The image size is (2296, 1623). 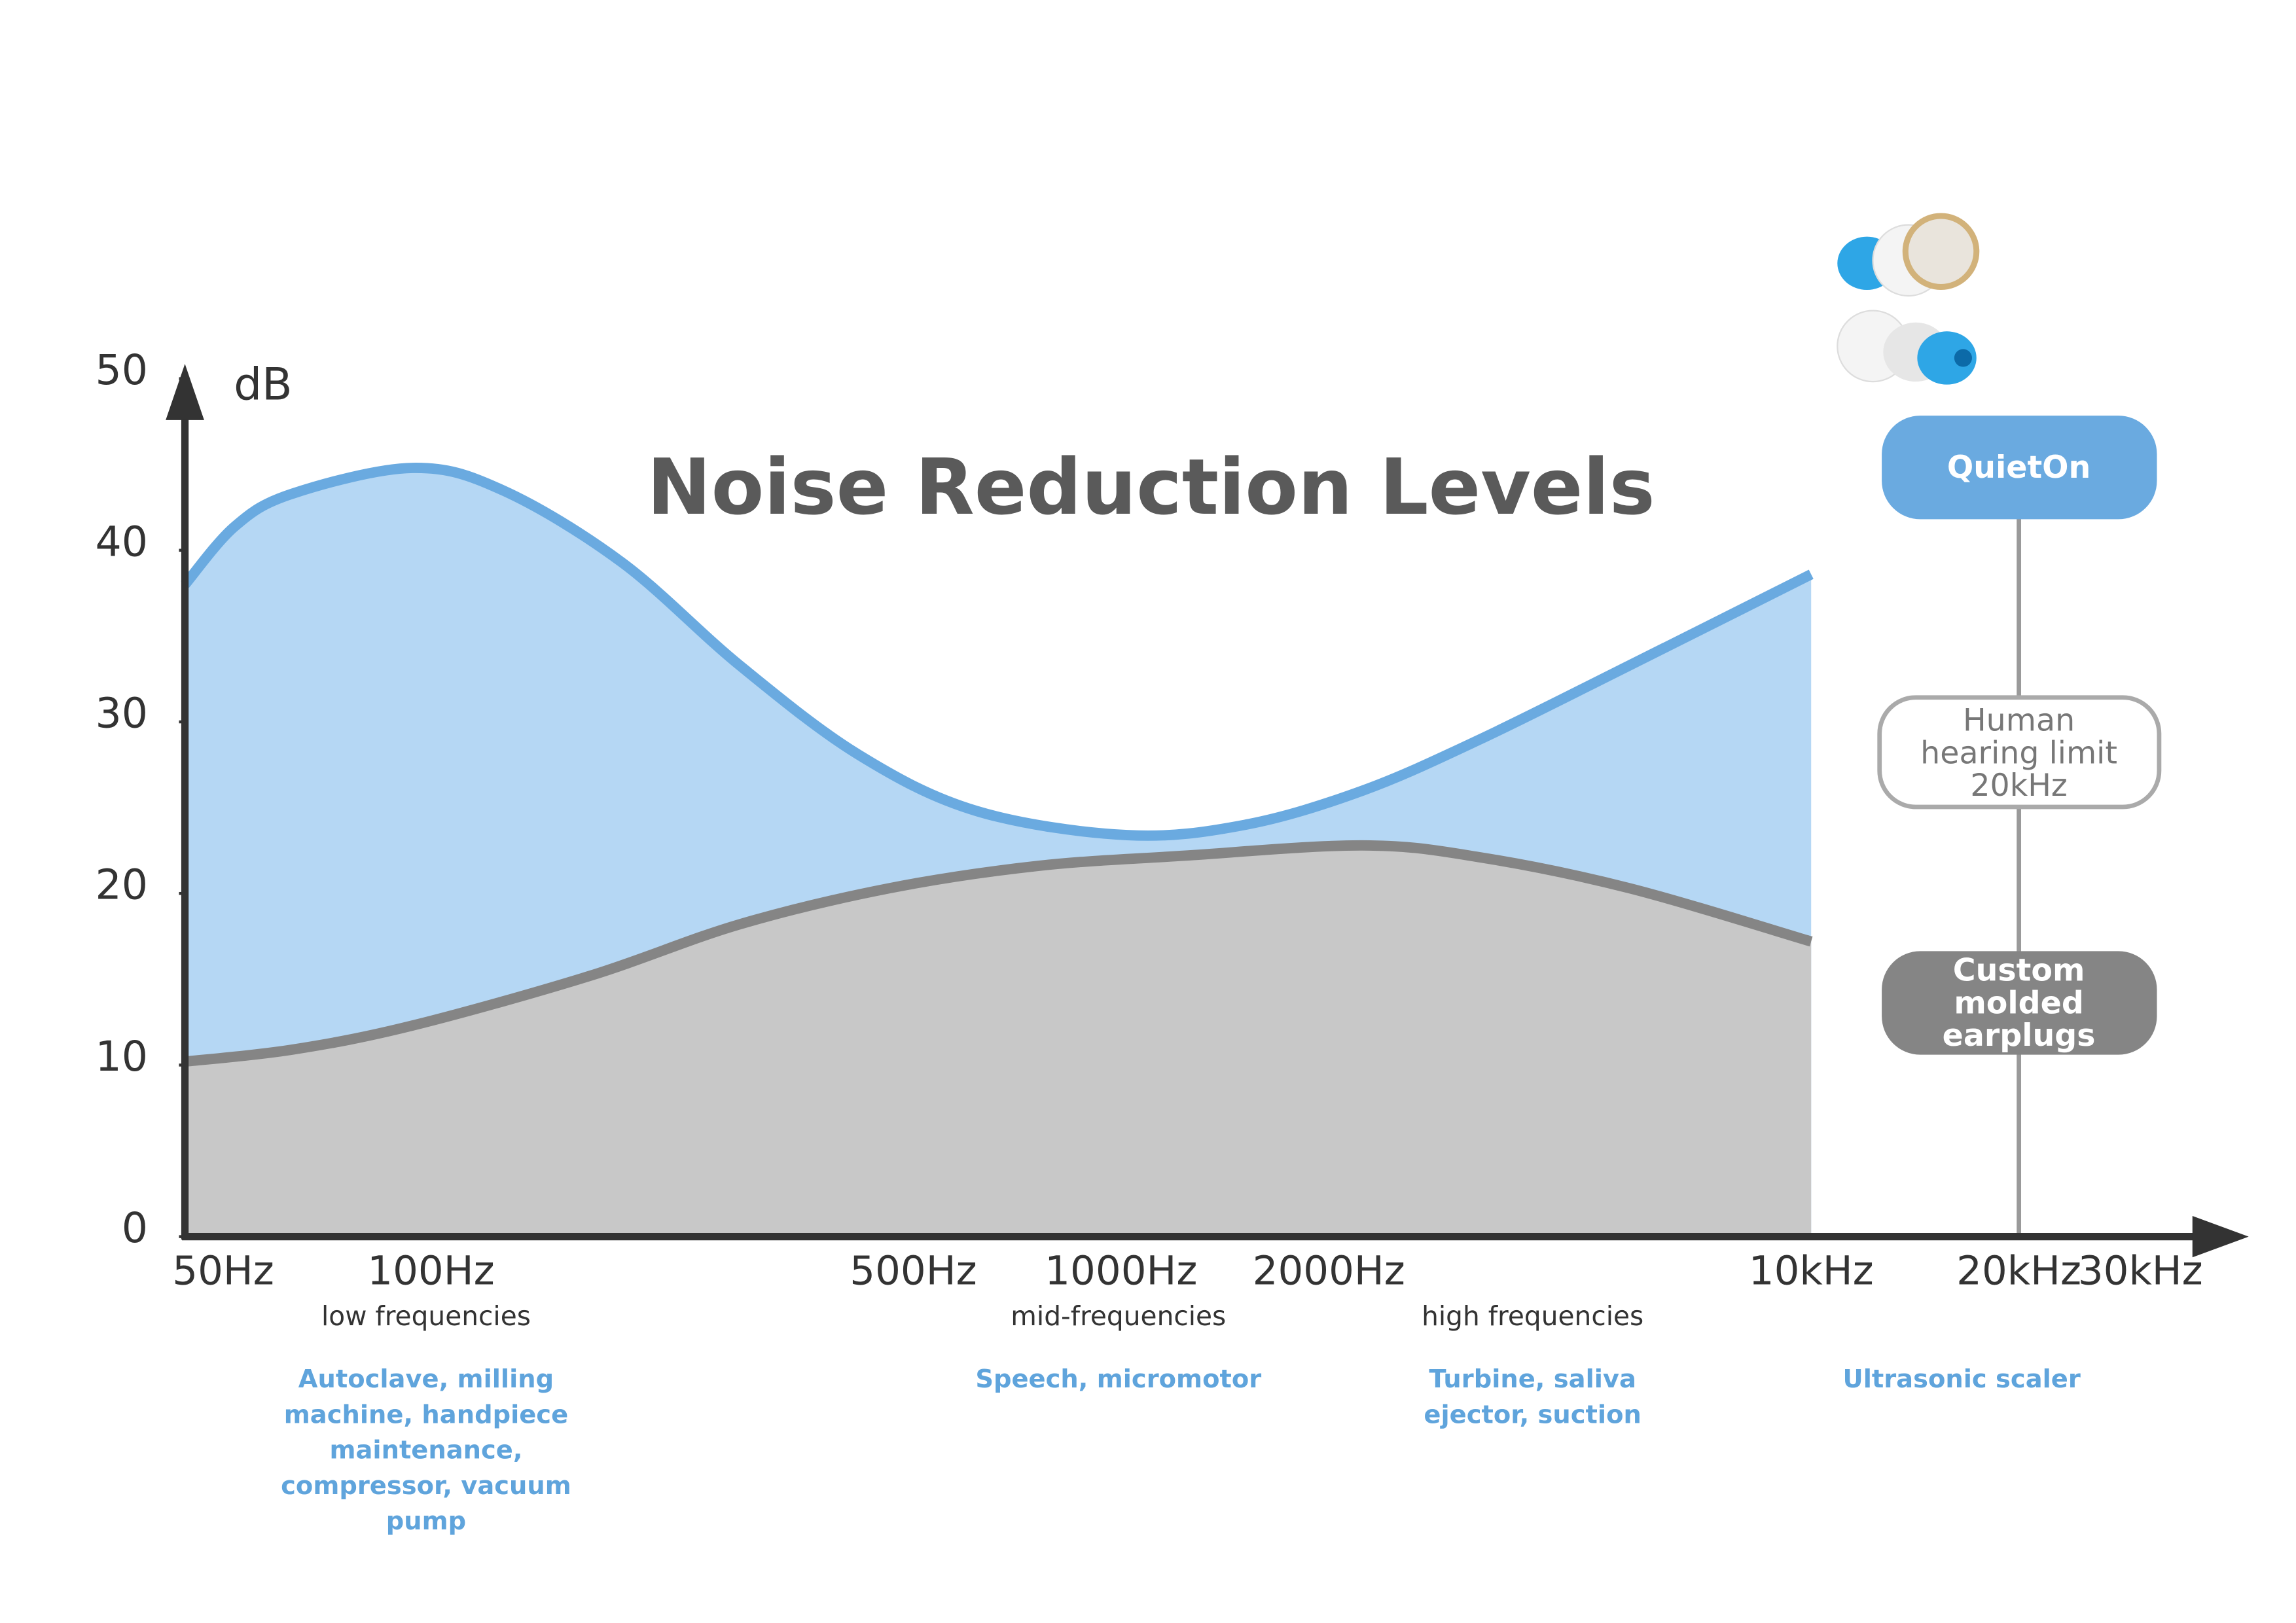 What do you see at coordinates (1947, 358) in the screenshot?
I see `earplug-tip` at bounding box center [1947, 358].